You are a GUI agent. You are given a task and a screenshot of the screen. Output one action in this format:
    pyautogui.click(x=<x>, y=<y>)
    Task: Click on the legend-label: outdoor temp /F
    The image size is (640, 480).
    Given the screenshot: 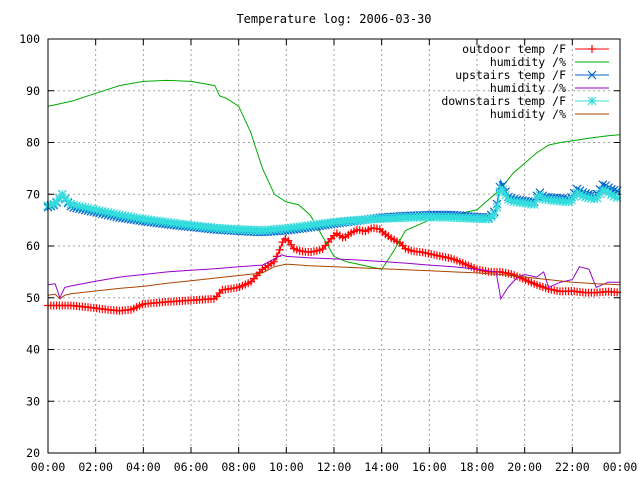 What is the action you would take?
    pyautogui.click(x=514, y=49)
    